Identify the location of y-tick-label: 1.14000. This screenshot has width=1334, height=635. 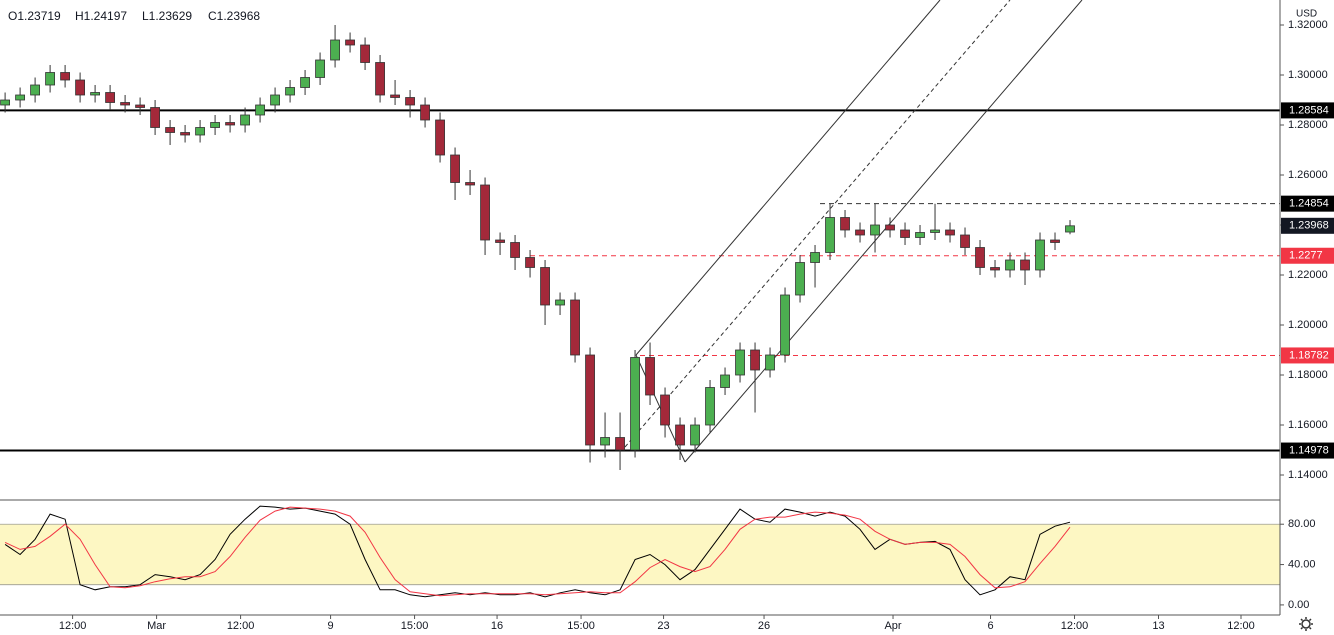
(1308, 475).